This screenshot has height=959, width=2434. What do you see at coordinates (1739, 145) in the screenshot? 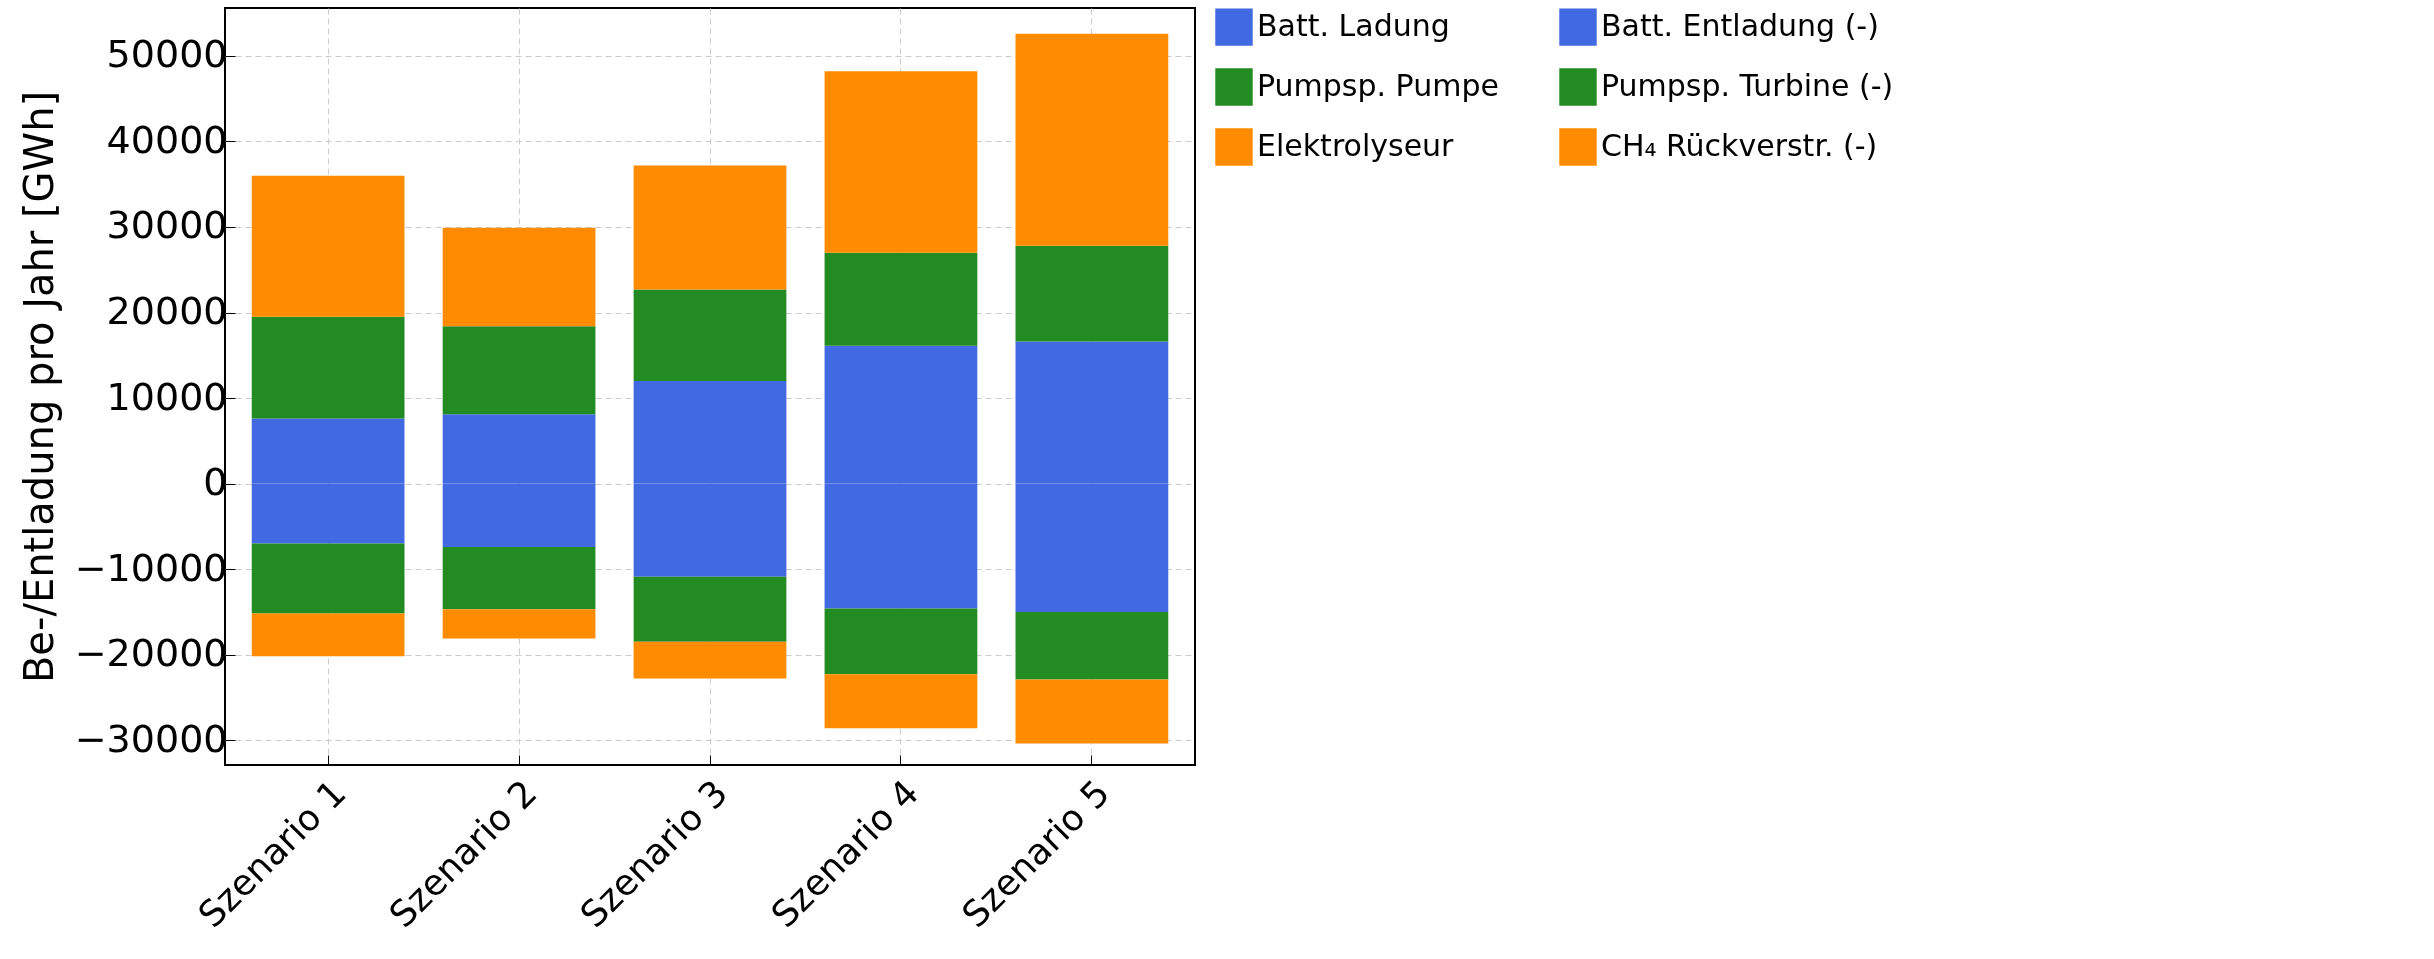
I see `legend-label: CH₄ Rückverstr. (-)` at bounding box center [1739, 145].